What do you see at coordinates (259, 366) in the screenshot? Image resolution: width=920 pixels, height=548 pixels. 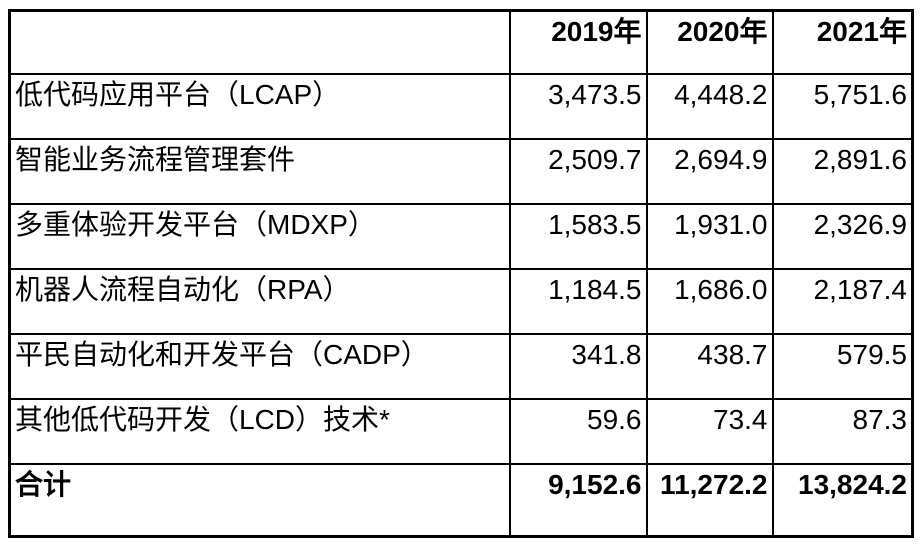 I see `row-label-cell: 平民自动化和开发平台（CADP）` at bounding box center [259, 366].